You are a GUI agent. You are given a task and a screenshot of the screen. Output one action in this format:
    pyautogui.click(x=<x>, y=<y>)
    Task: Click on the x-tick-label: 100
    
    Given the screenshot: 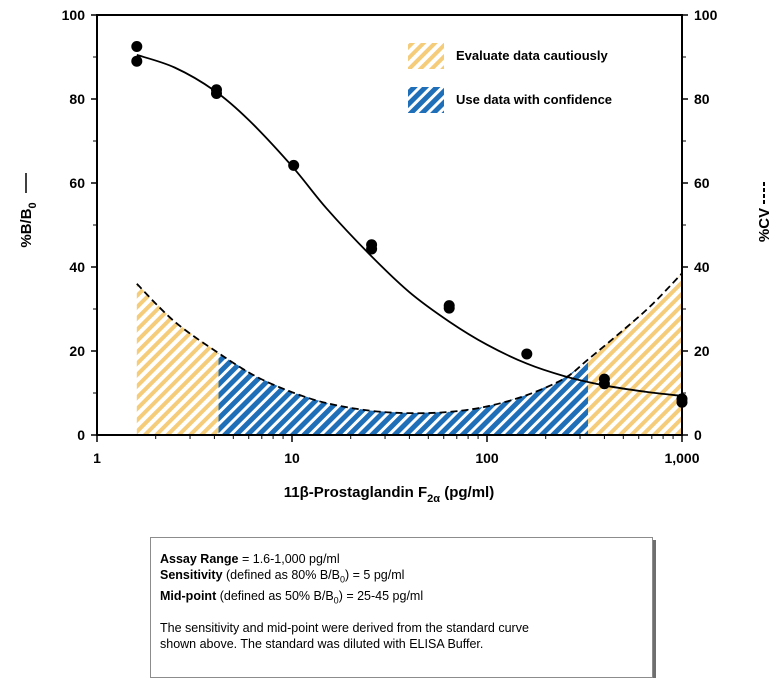 What is the action you would take?
    pyautogui.click(x=487, y=458)
    